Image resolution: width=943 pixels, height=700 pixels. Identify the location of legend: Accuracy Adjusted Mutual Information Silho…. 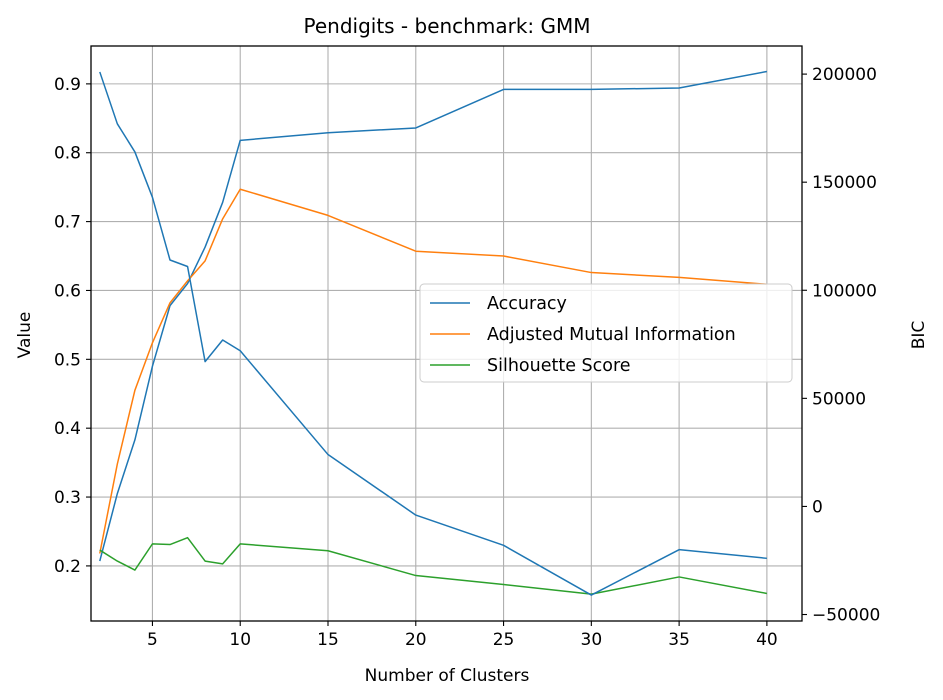
(606, 333).